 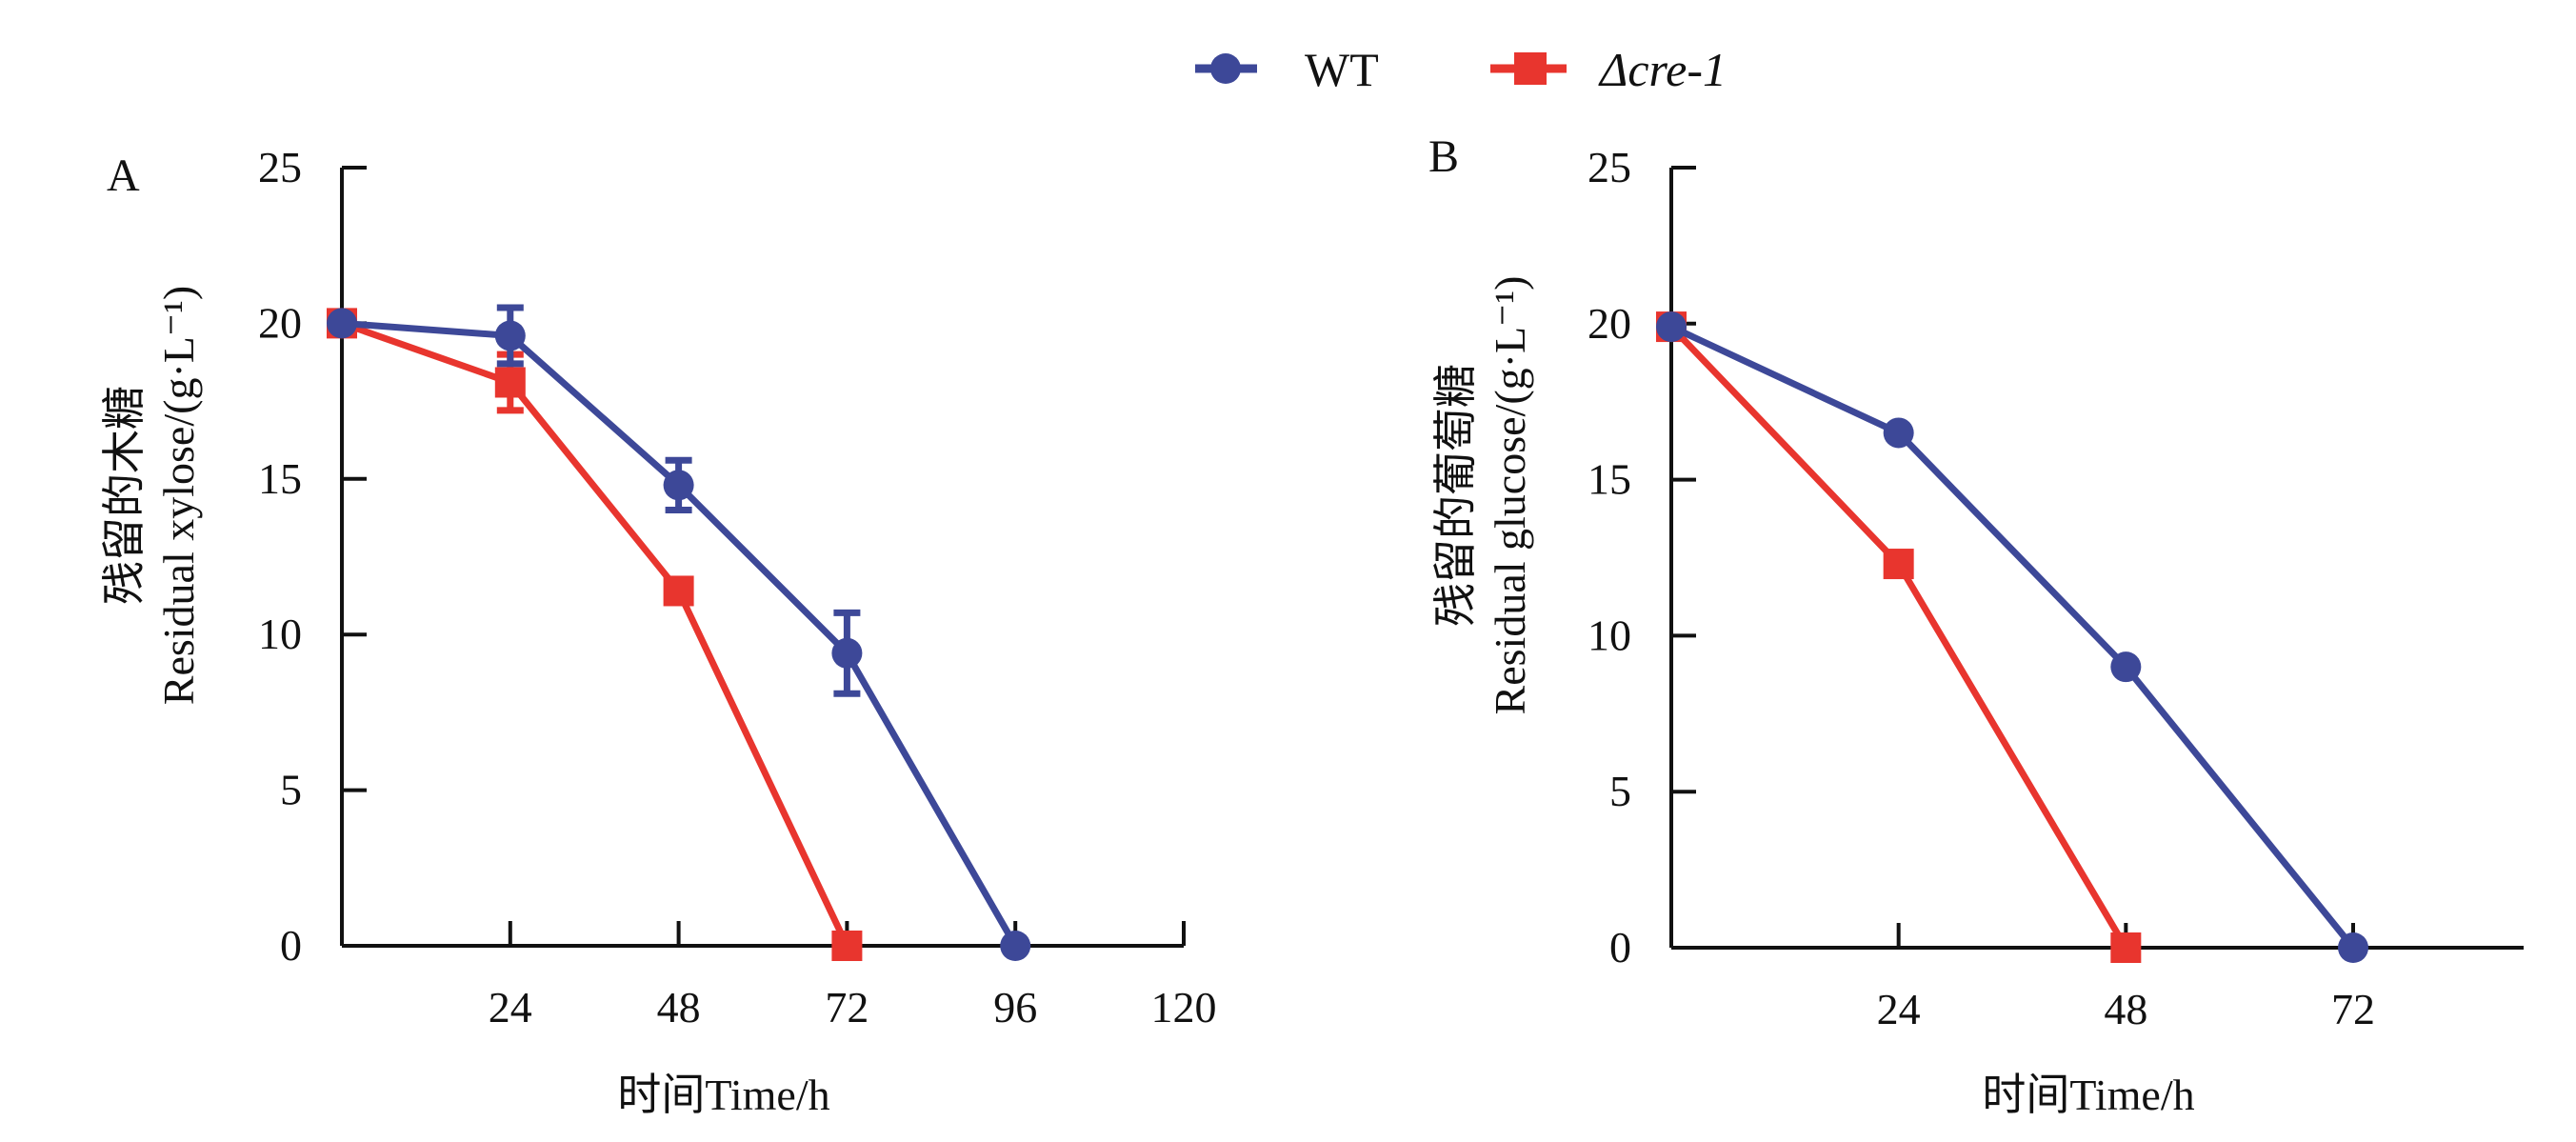 What do you see at coordinates (1443, 156) in the screenshot?
I see `panel-label: B` at bounding box center [1443, 156].